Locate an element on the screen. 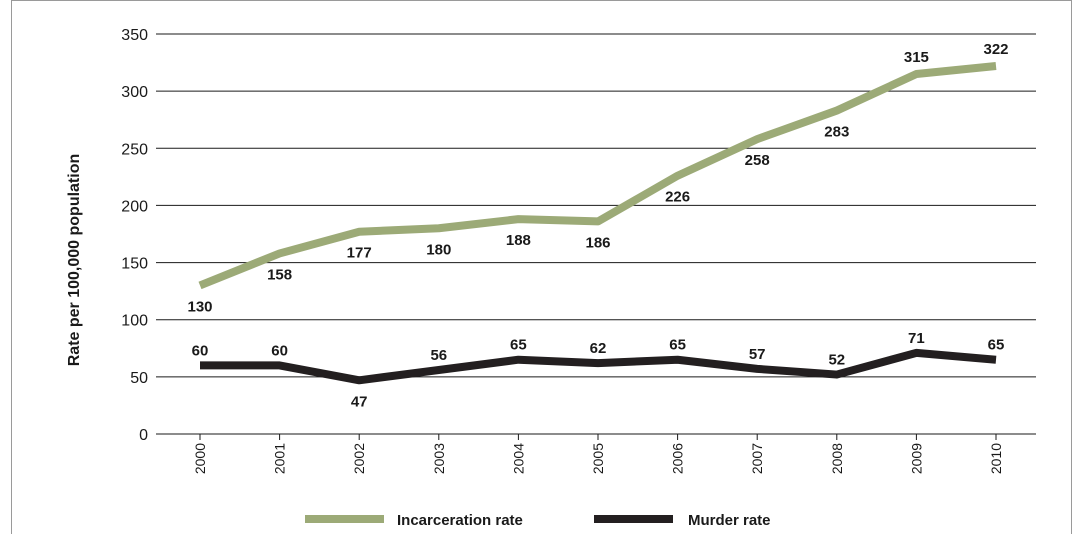 Image resolution: width=1073 pixels, height=535 pixels. x-tick-label: 2001 is located at coordinates (280, 458).